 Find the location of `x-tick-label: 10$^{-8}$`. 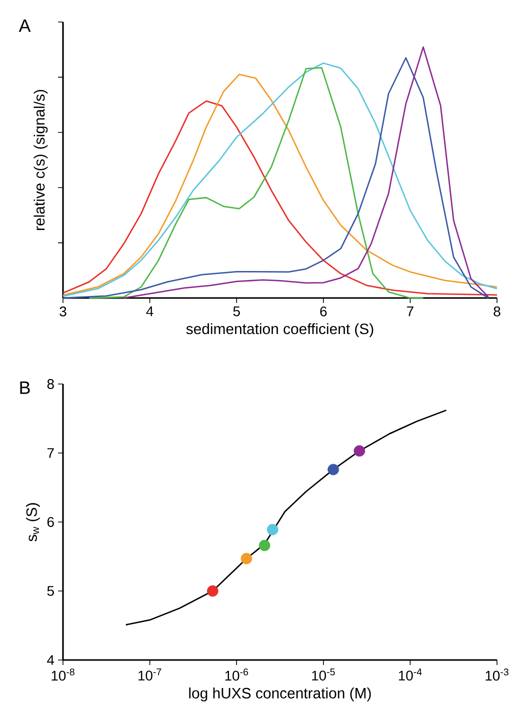

x-tick-label: 10$^{-8}$ is located at coordinates (63, 674).